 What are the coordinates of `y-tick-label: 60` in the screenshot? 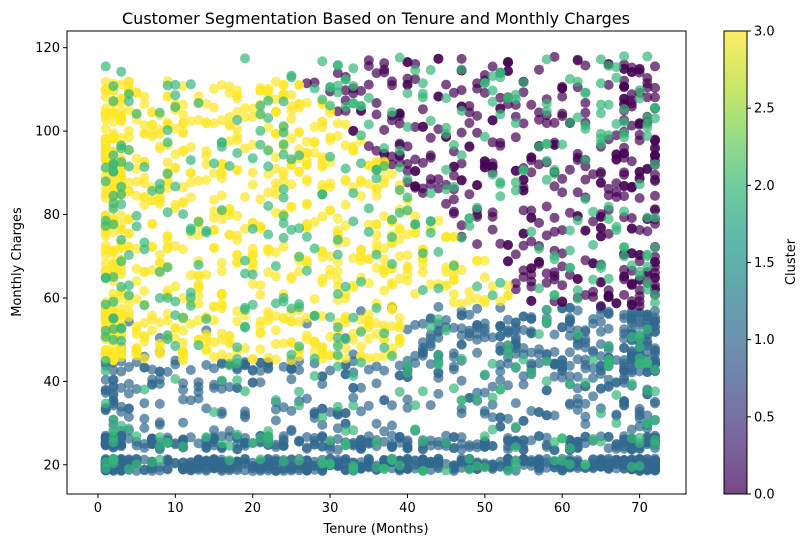 It's located at (51, 298).